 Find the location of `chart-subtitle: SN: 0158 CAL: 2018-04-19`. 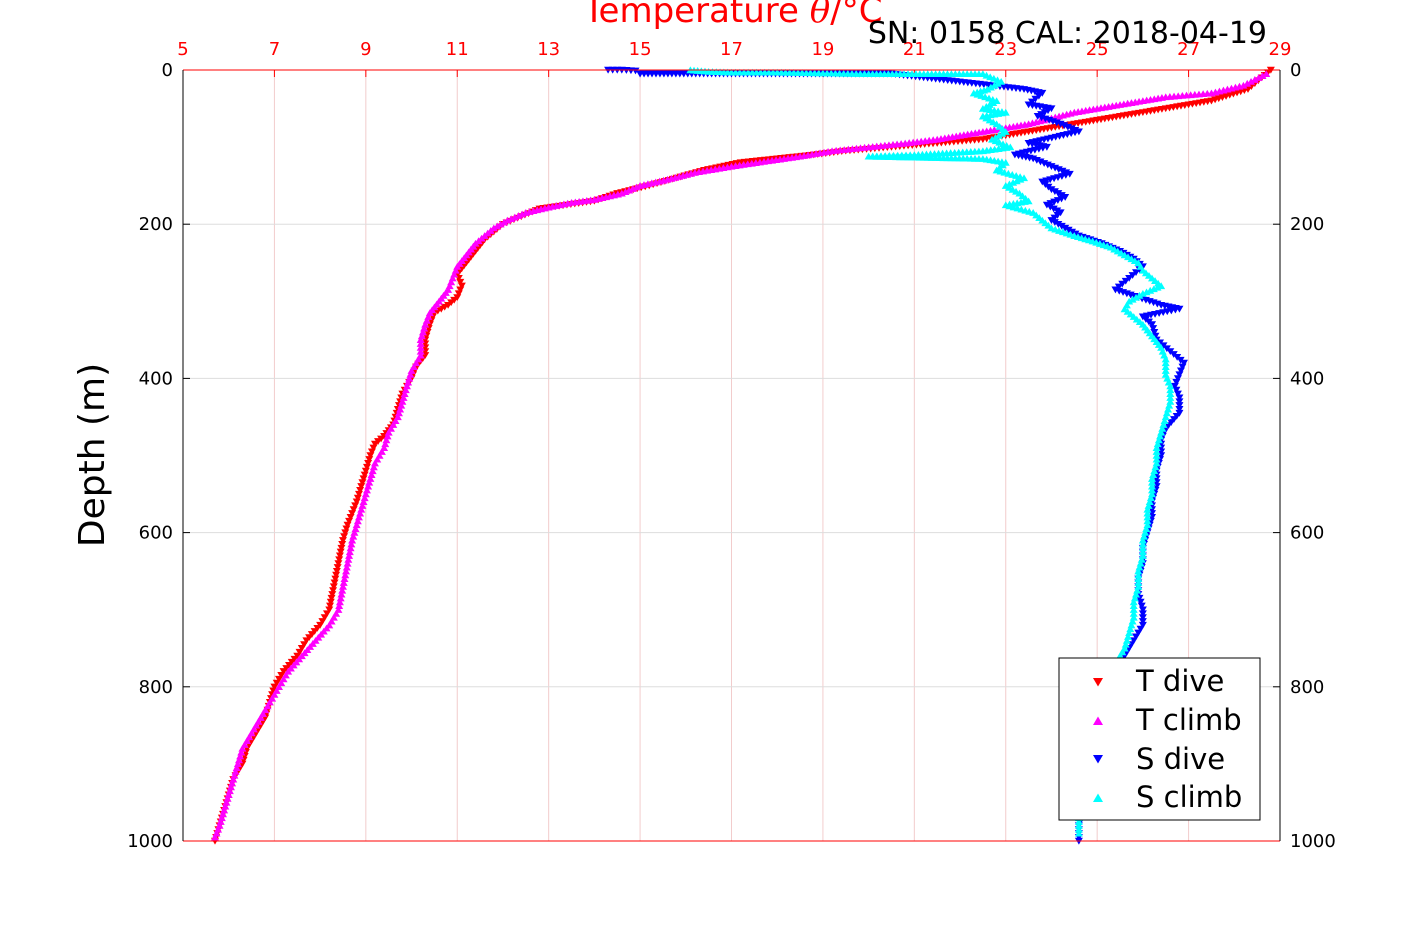

chart-subtitle: SN: 0158 CAL: 2018-04-19 is located at coordinates (1067, 33).